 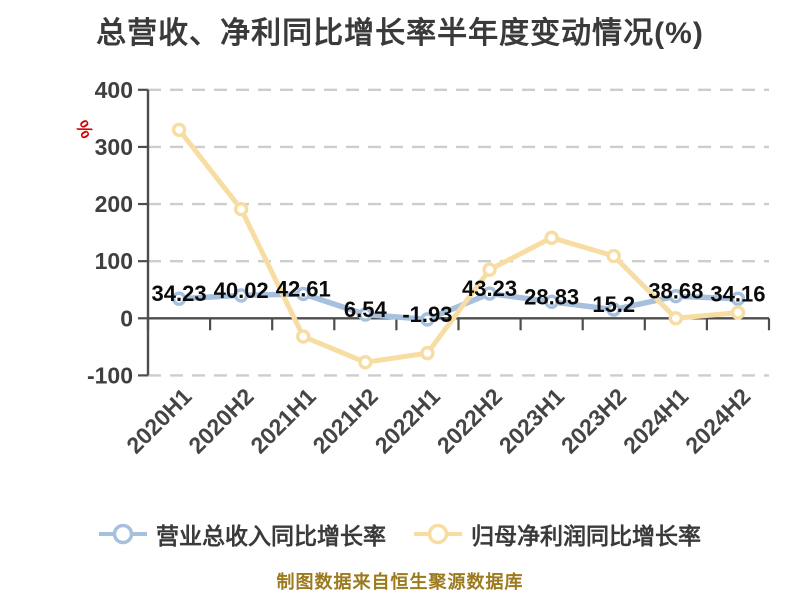 I want to click on data-label: 40.02, so click(x=241, y=290).